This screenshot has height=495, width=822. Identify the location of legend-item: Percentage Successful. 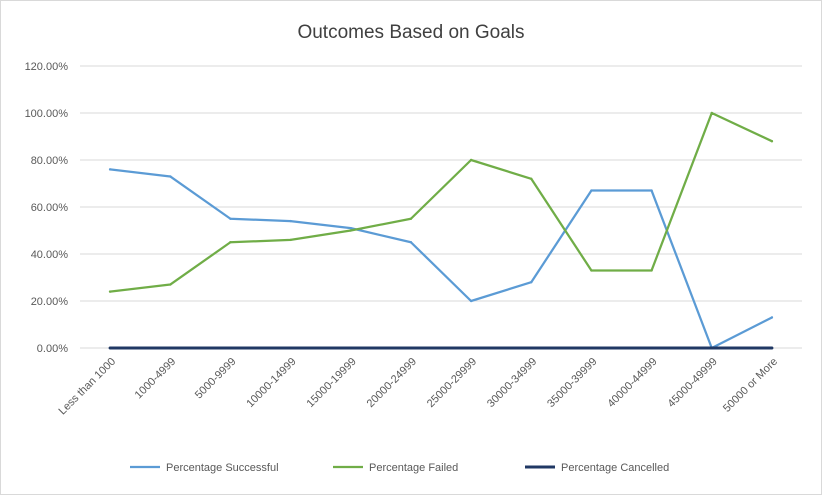
(204, 468).